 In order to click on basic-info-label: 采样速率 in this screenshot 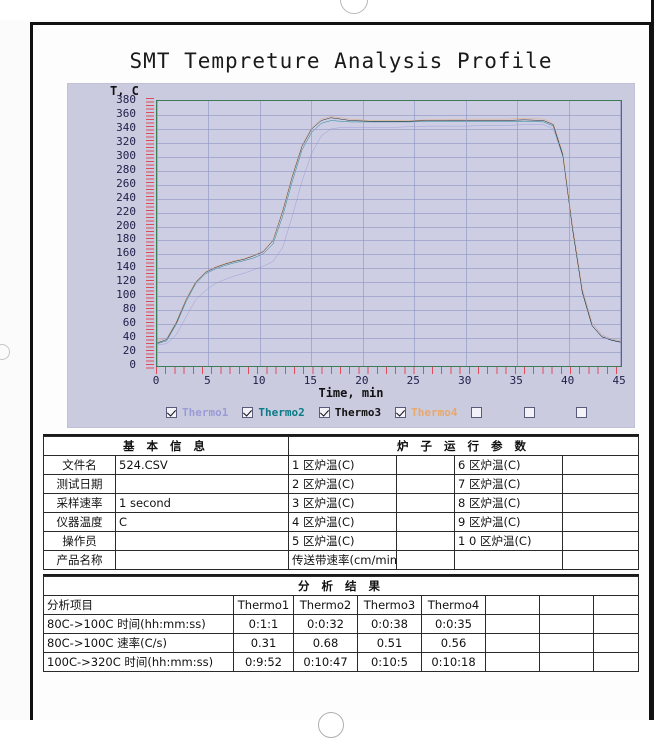, I will do `click(79, 503)`.